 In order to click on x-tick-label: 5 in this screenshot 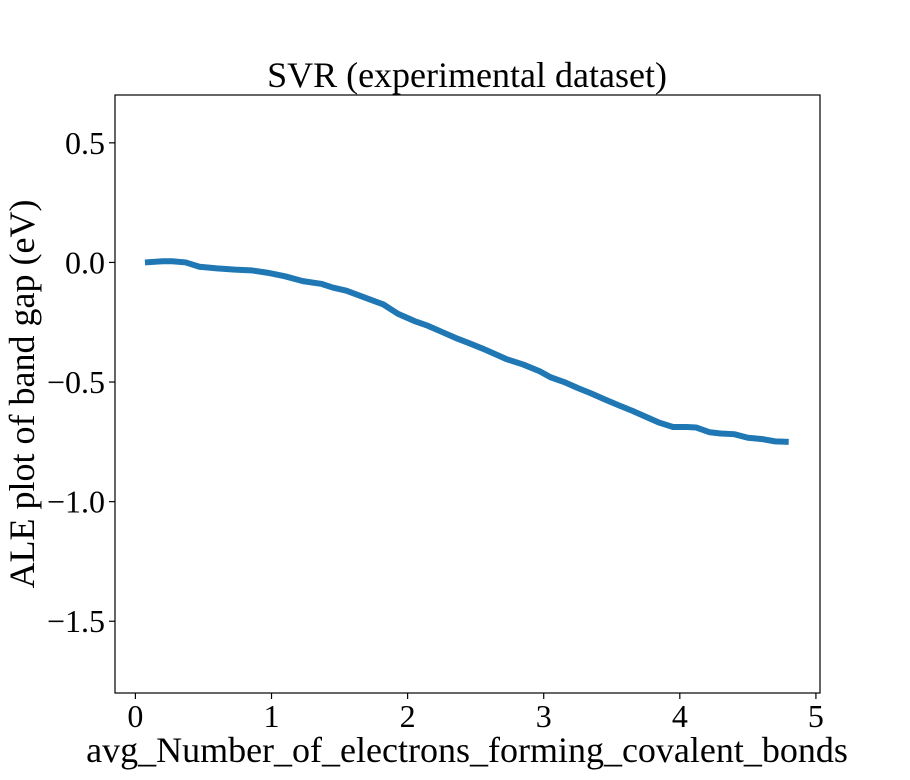, I will do `click(816, 716)`.